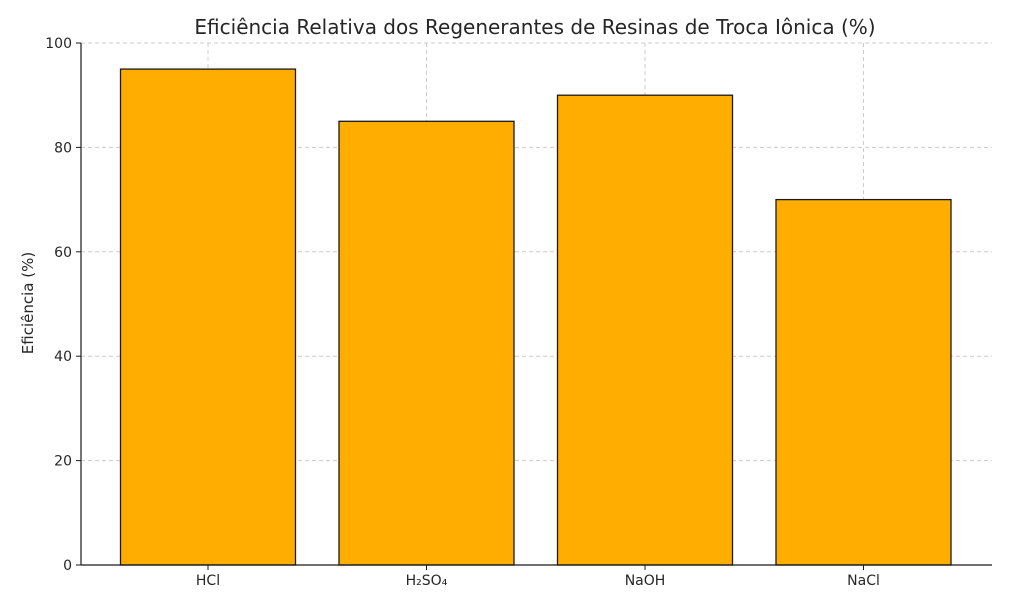 The image size is (1024, 604). Describe the element at coordinates (63, 357) in the screenshot. I see `y-tick-label: 40` at that location.